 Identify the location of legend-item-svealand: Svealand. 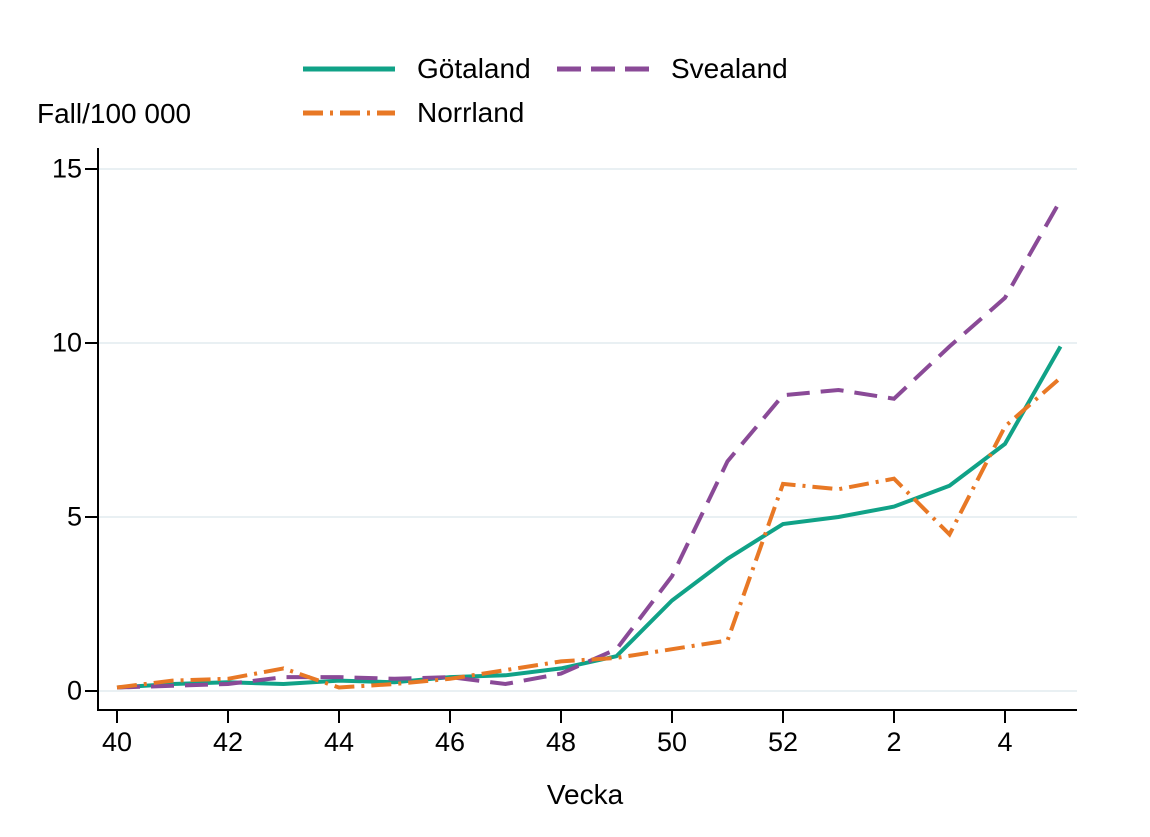
(672, 69).